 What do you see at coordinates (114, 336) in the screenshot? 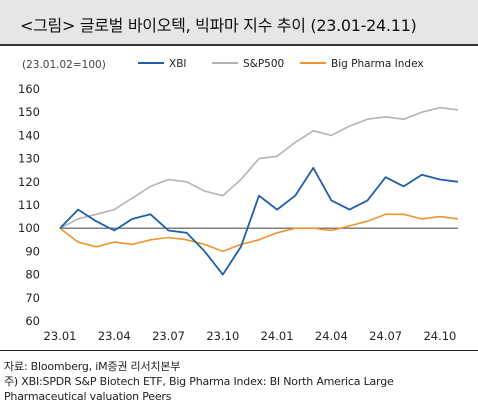
I see `x-tick-label: 23.04` at bounding box center [114, 336].